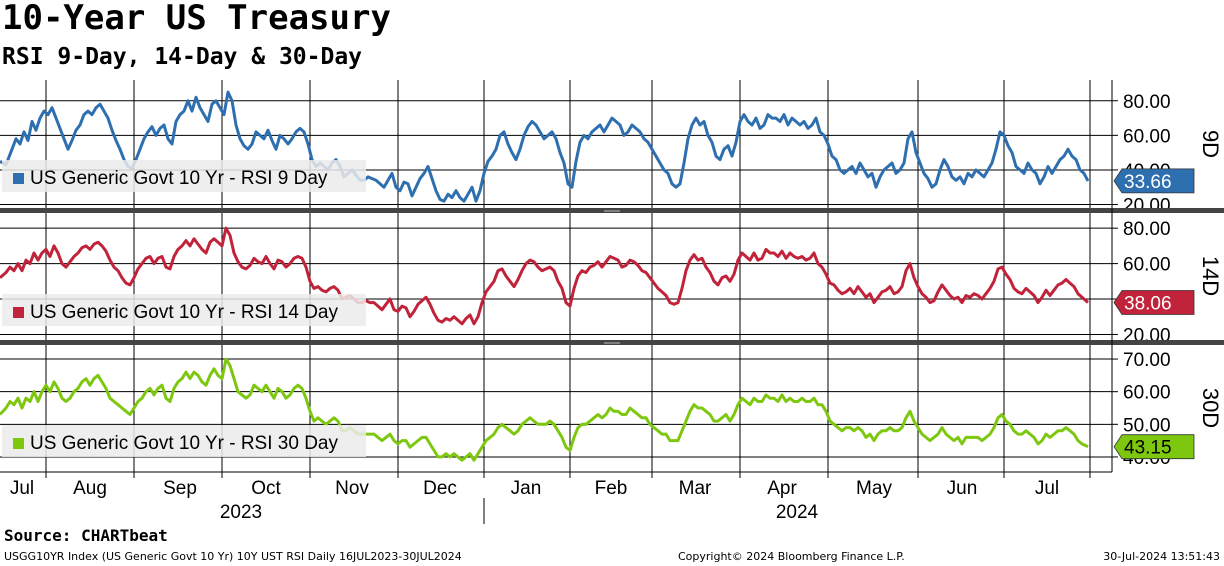 The height and width of the screenshot is (566, 1224). I want to click on source-label: Source: CHARTbeat, so click(86, 535).